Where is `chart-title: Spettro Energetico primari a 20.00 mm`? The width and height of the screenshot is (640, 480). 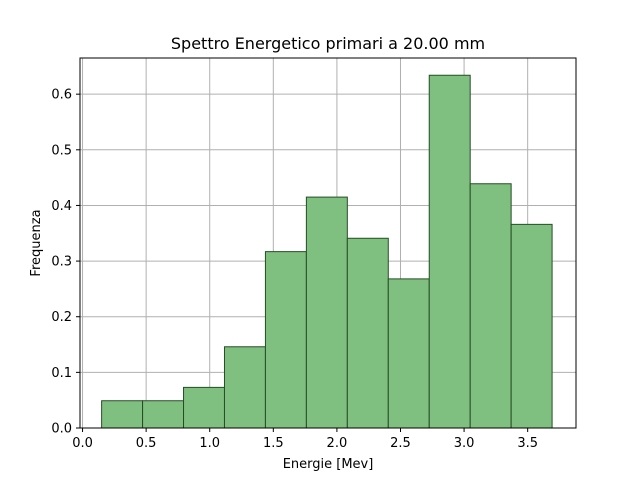
chart-title: Spettro Energetico primari a 20.00 mm is located at coordinates (328, 43).